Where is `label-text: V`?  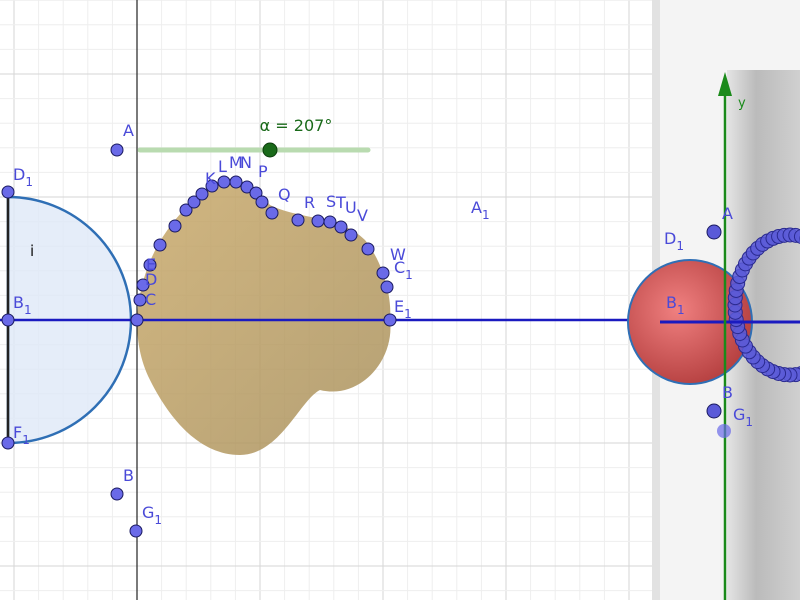 label-text: V is located at coordinates (362, 215).